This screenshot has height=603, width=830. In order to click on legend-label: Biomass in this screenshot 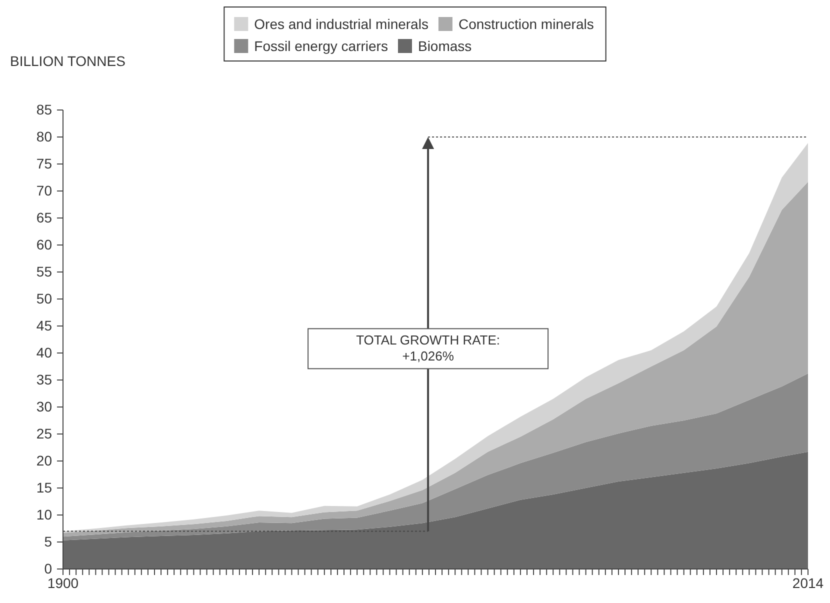, I will do `click(445, 46)`.